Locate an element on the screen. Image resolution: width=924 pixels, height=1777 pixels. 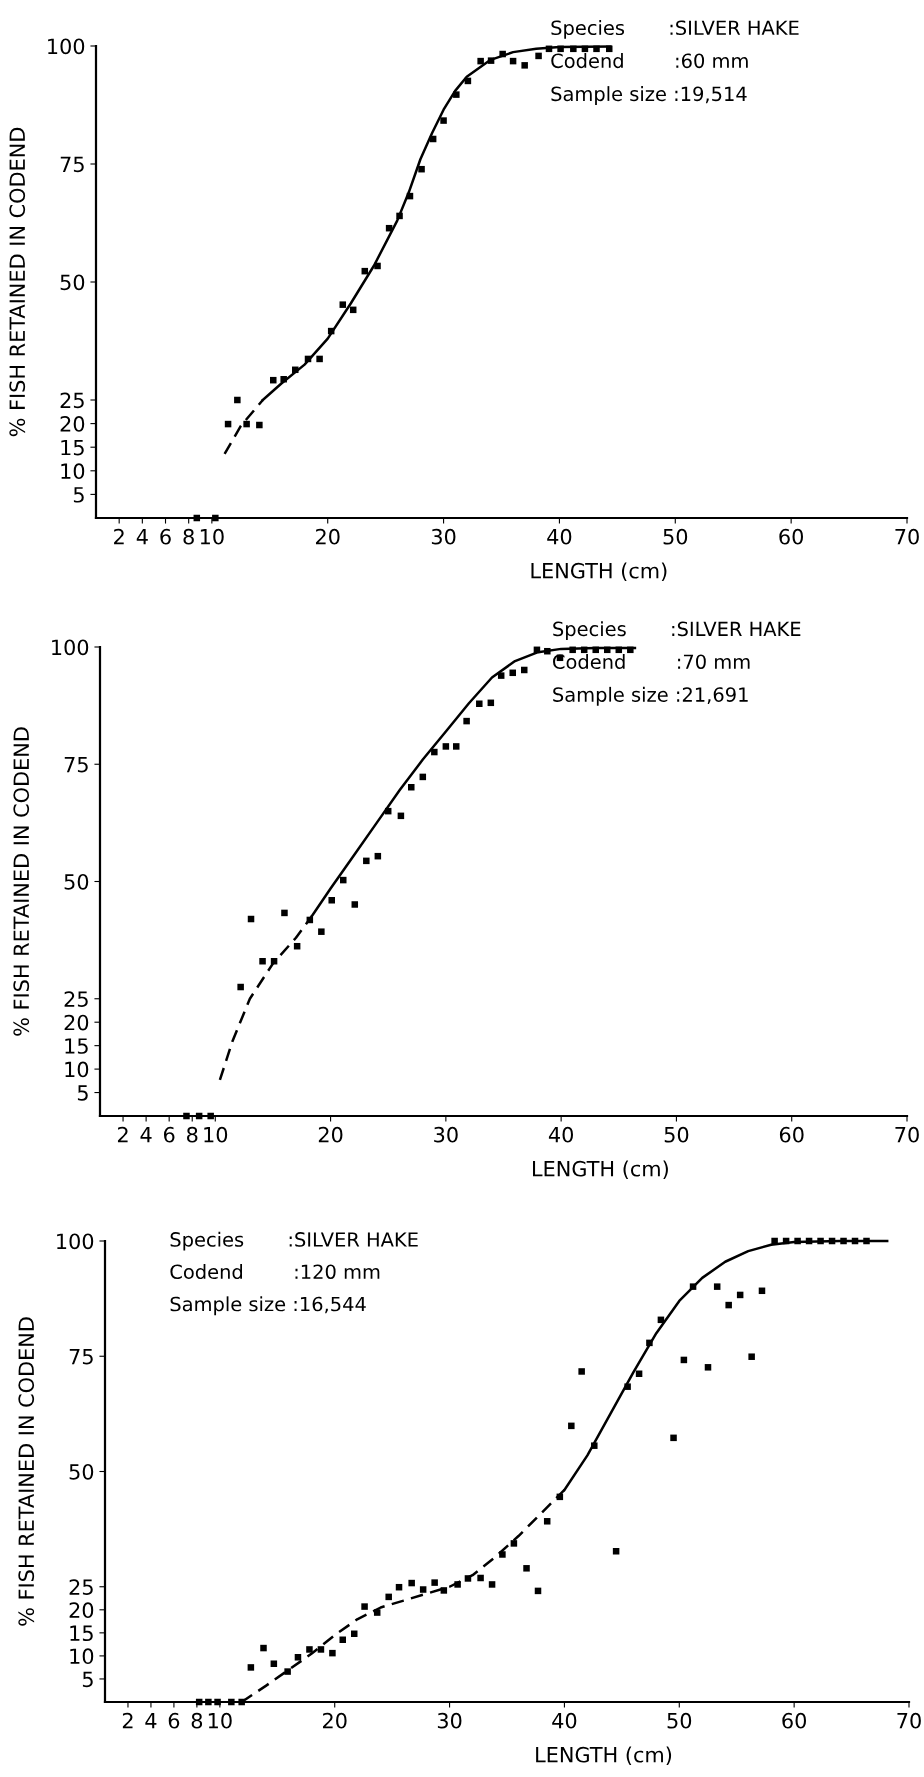
annotation: Sample size :21,691 is located at coordinates (650, 696).